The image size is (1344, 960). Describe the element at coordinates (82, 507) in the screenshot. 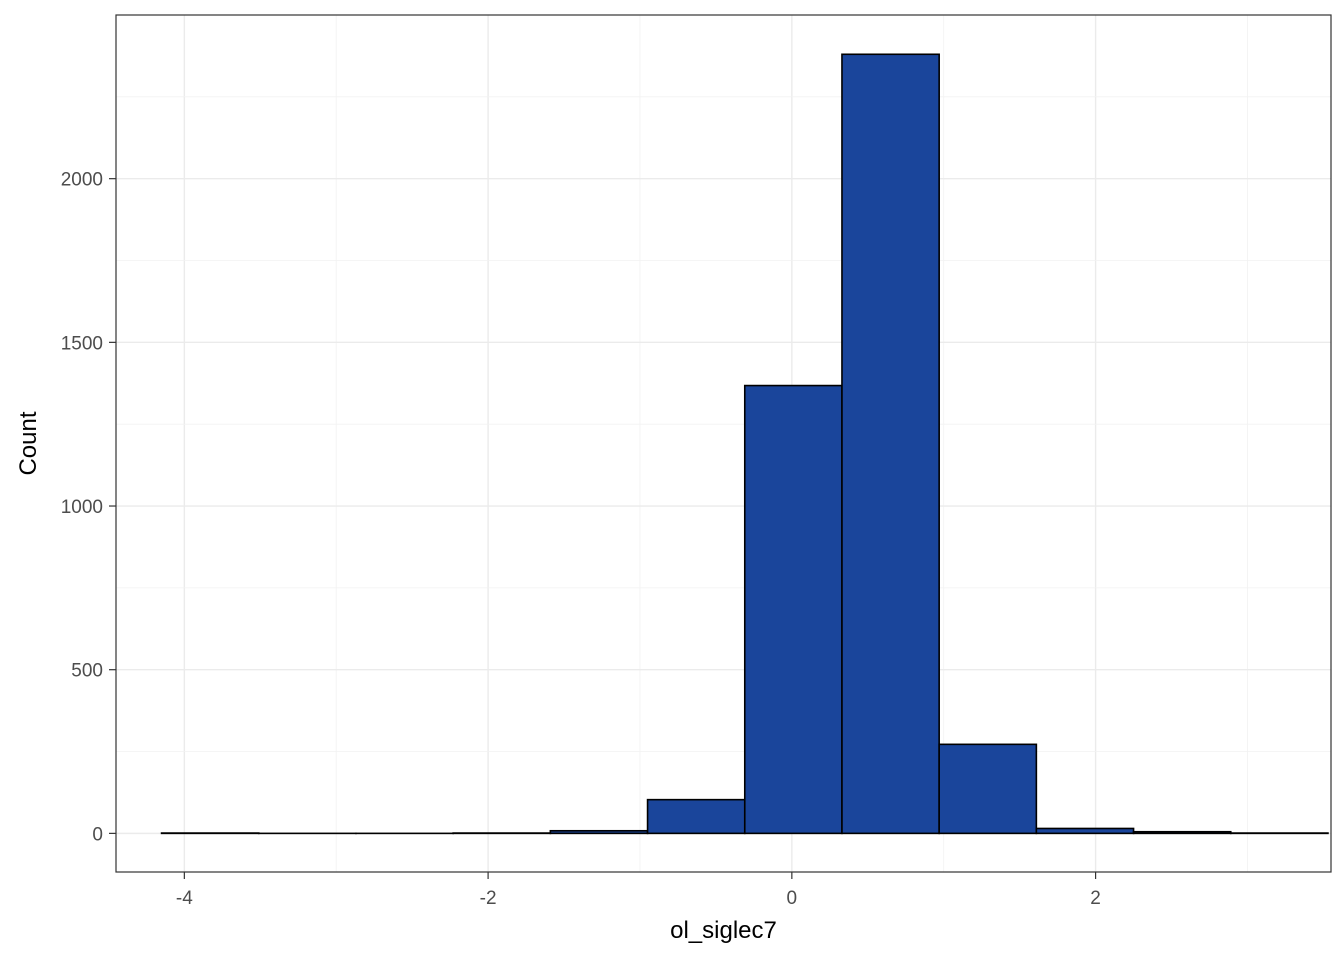

I see `y-tick-label: 1000` at that location.